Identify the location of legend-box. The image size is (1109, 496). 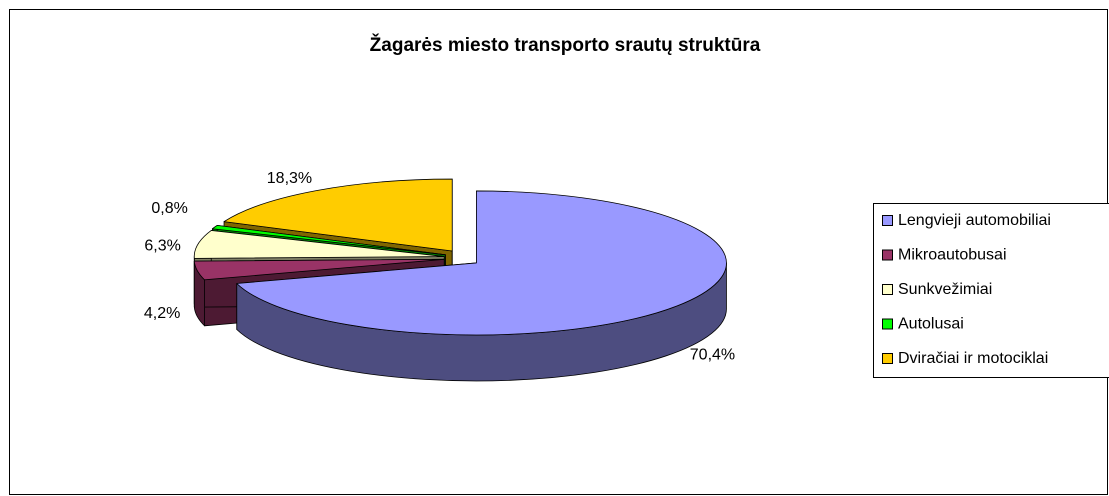
(991, 290).